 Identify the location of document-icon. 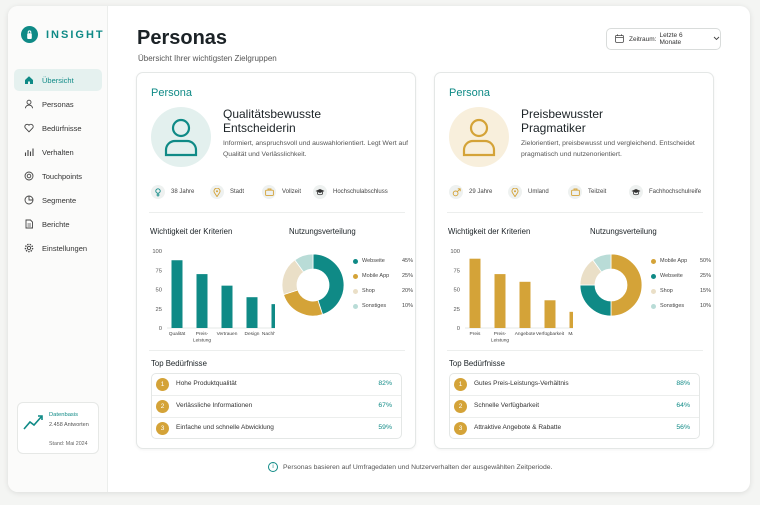
(28, 224).